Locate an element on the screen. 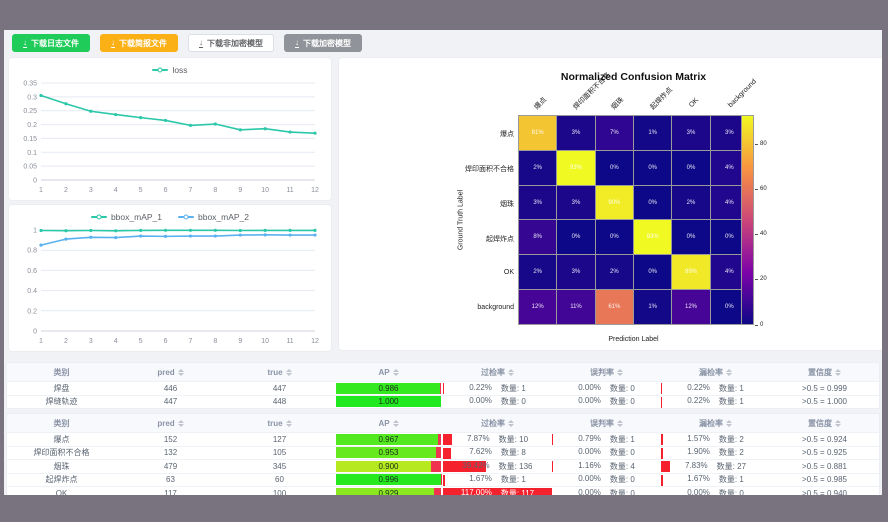 This screenshot has height=522, width=888. rate-bar is located at coordinates (665, 467).